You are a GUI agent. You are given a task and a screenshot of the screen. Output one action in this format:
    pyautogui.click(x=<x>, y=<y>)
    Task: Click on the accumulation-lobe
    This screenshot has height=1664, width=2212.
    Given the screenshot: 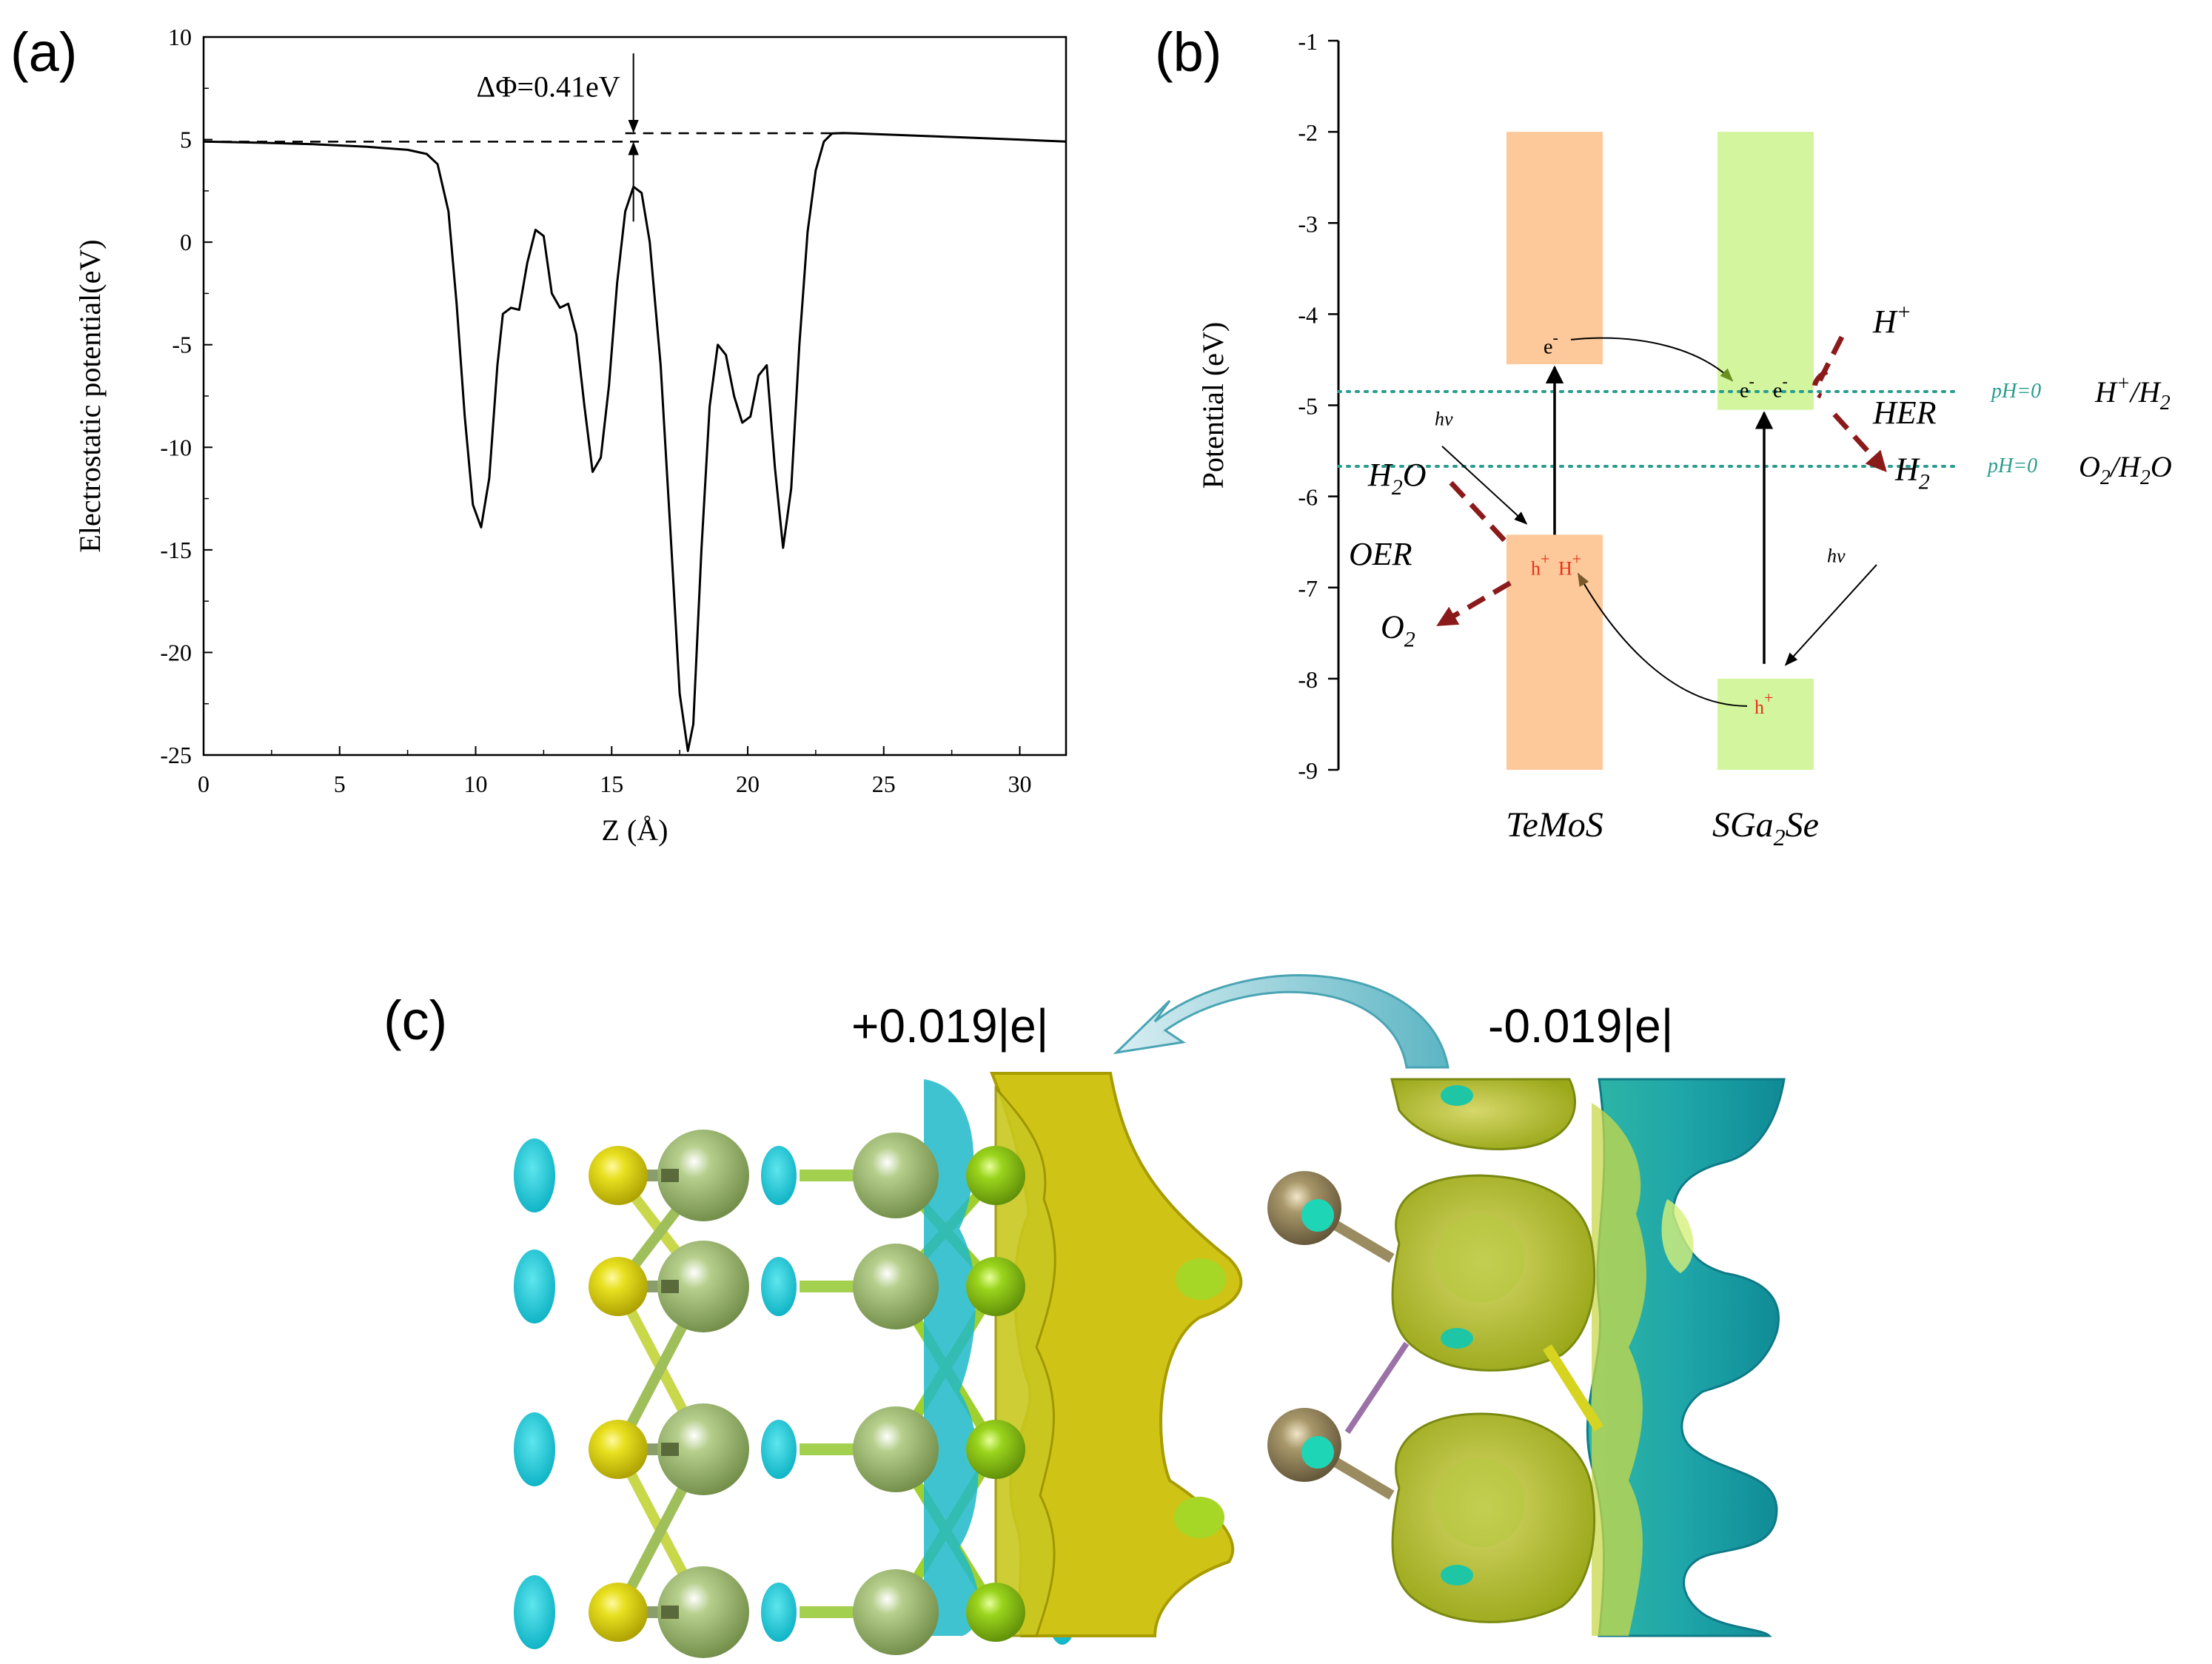 What is the action you would take?
    pyautogui.click(x=1483, y=1114)
    